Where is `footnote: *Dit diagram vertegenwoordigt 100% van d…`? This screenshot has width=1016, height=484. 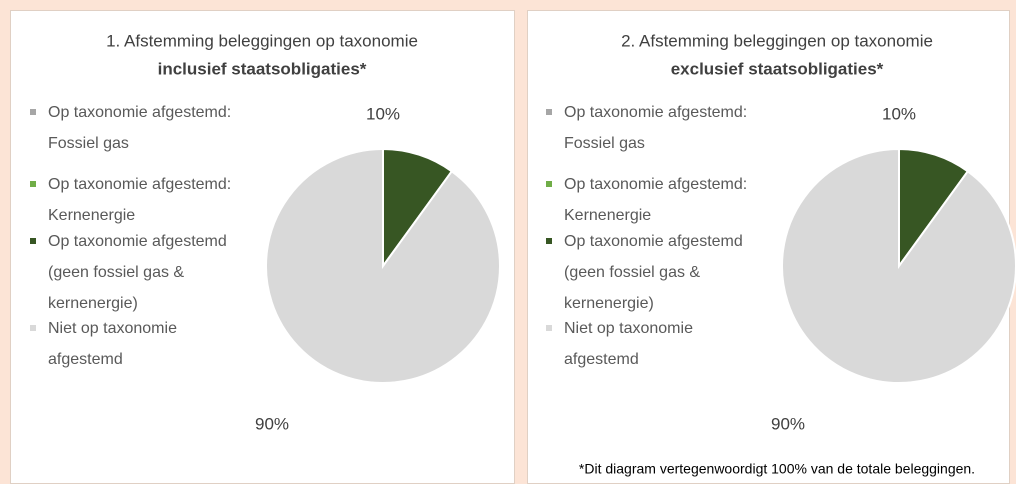 footnote: *Dit diagram vertegenwoordigt 100% van d… is located at coordinates (777, 469).